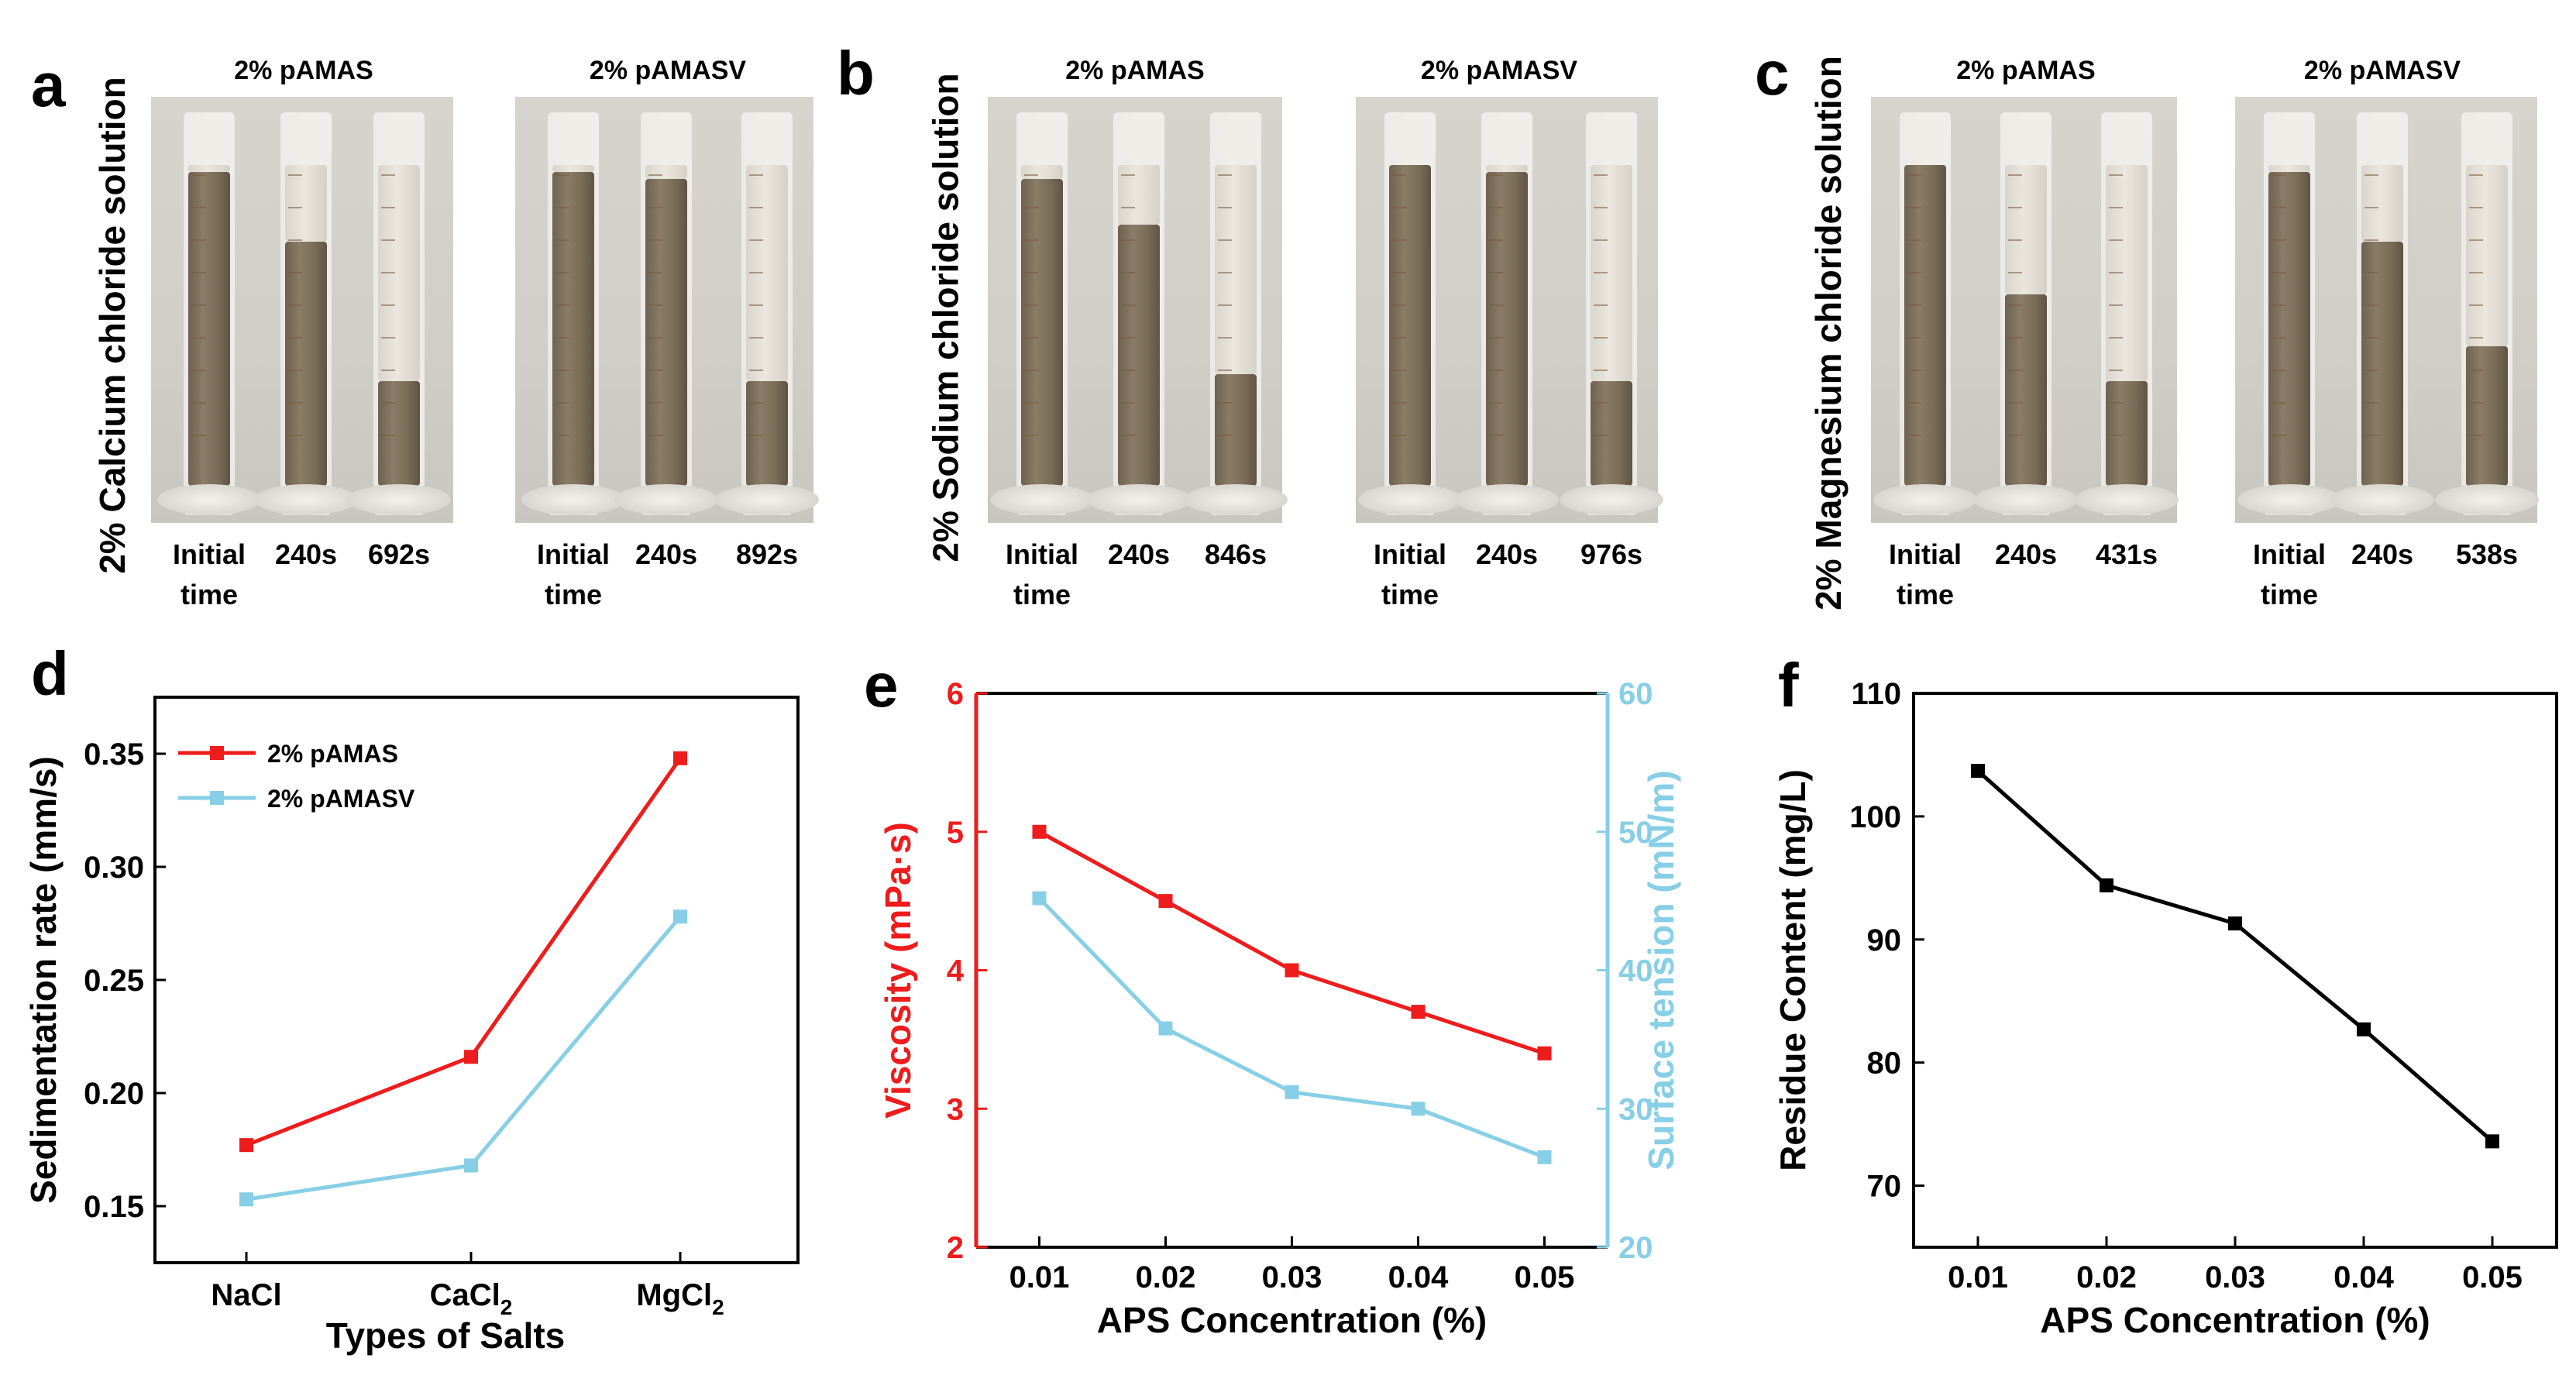  Describe the element at coordinates (2235, 956) in the screenshot. I see `series-line-residue` at that location.